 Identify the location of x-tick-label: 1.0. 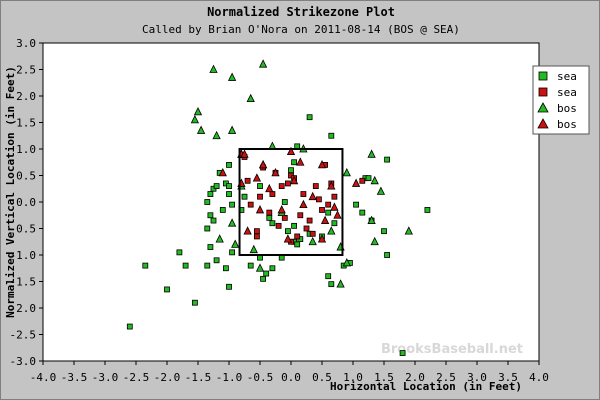
(353, 377).